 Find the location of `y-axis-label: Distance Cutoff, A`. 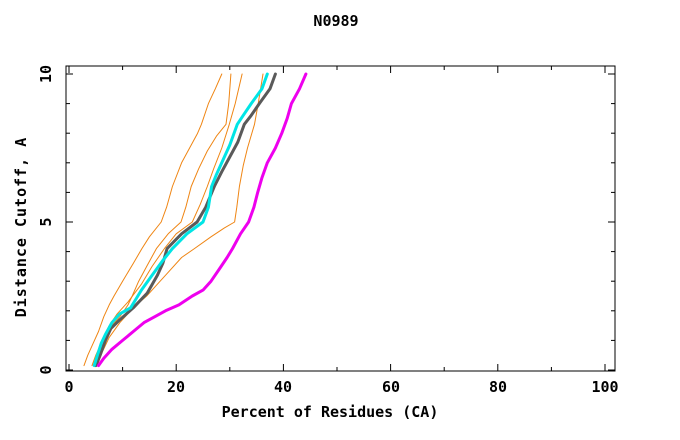

y-axis-label: Distance Cutoff, A is located at coordinates (21, 227).